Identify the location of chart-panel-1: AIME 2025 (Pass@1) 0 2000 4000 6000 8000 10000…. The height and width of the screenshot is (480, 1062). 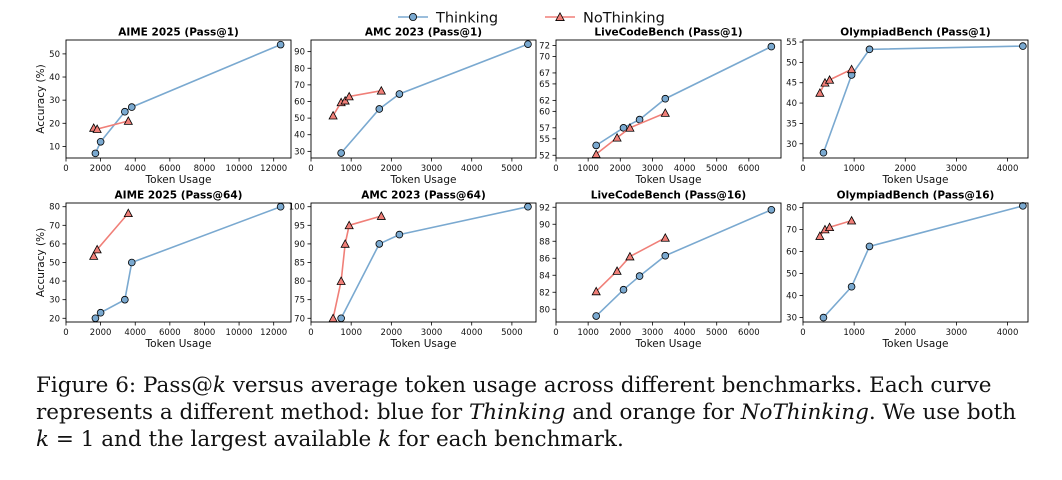
(163, 106).